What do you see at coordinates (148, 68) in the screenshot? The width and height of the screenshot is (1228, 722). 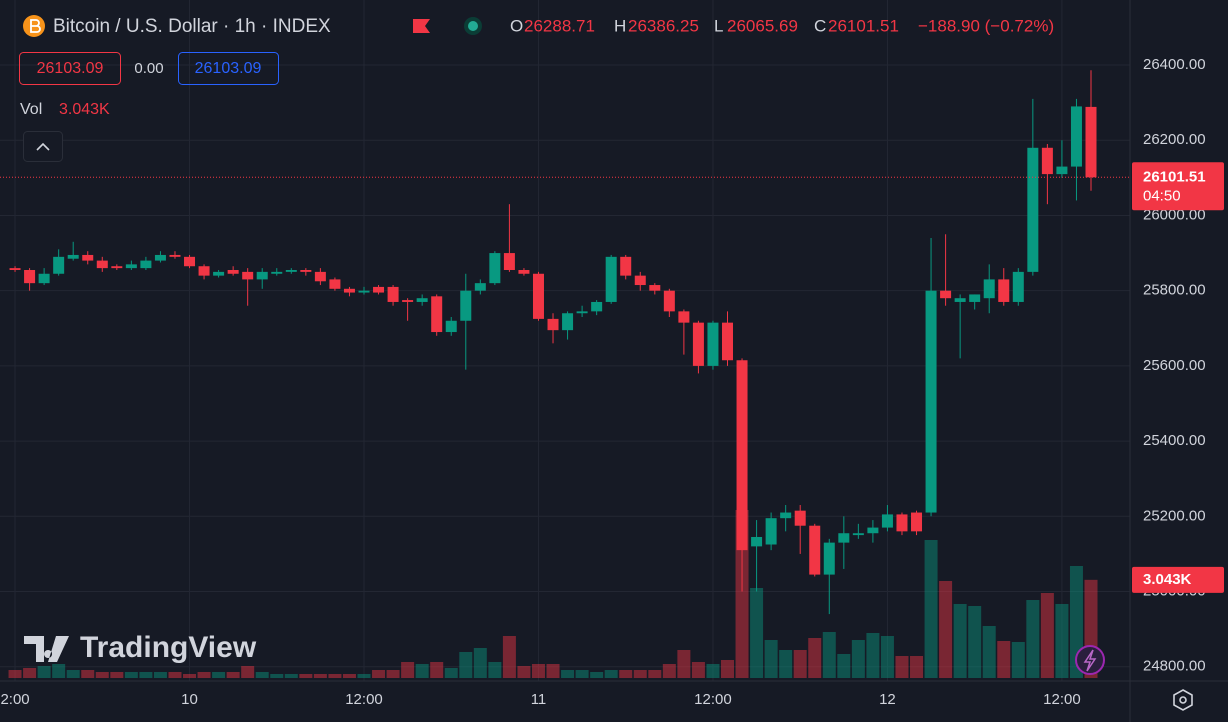 I see `spread: 0.00` at bounding box center [148, 68].